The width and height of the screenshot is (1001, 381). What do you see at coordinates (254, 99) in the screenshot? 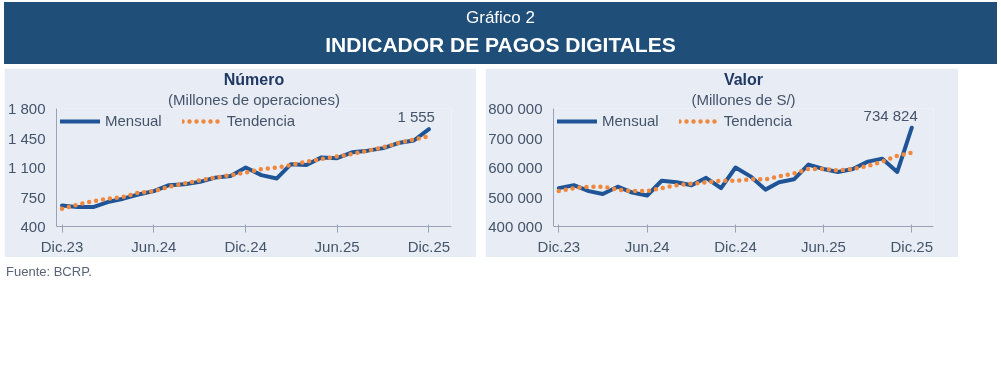
I see `chart-subtitle: (Millones de operaciones)` at bounding box center [254, 99].